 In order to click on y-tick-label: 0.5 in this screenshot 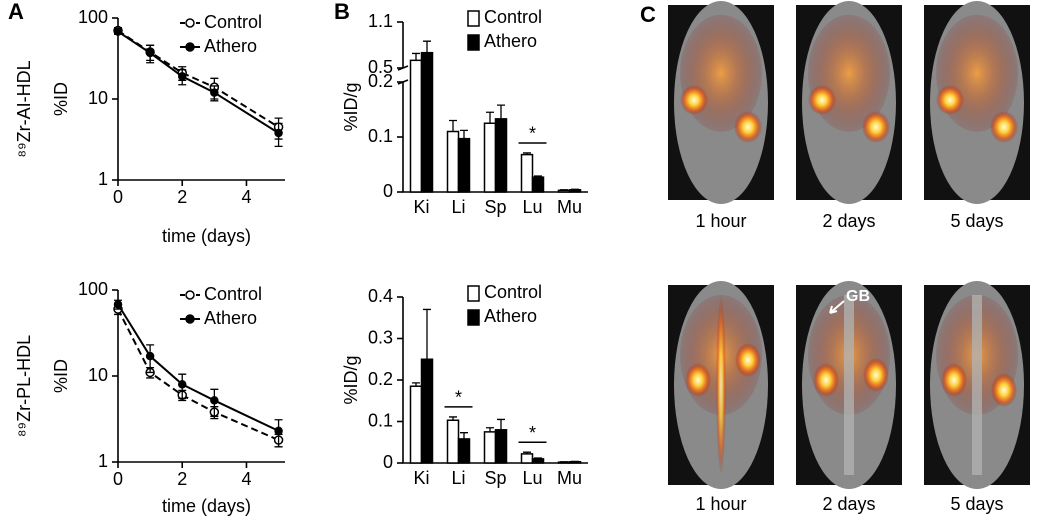, I will do `click(380, 67)`.